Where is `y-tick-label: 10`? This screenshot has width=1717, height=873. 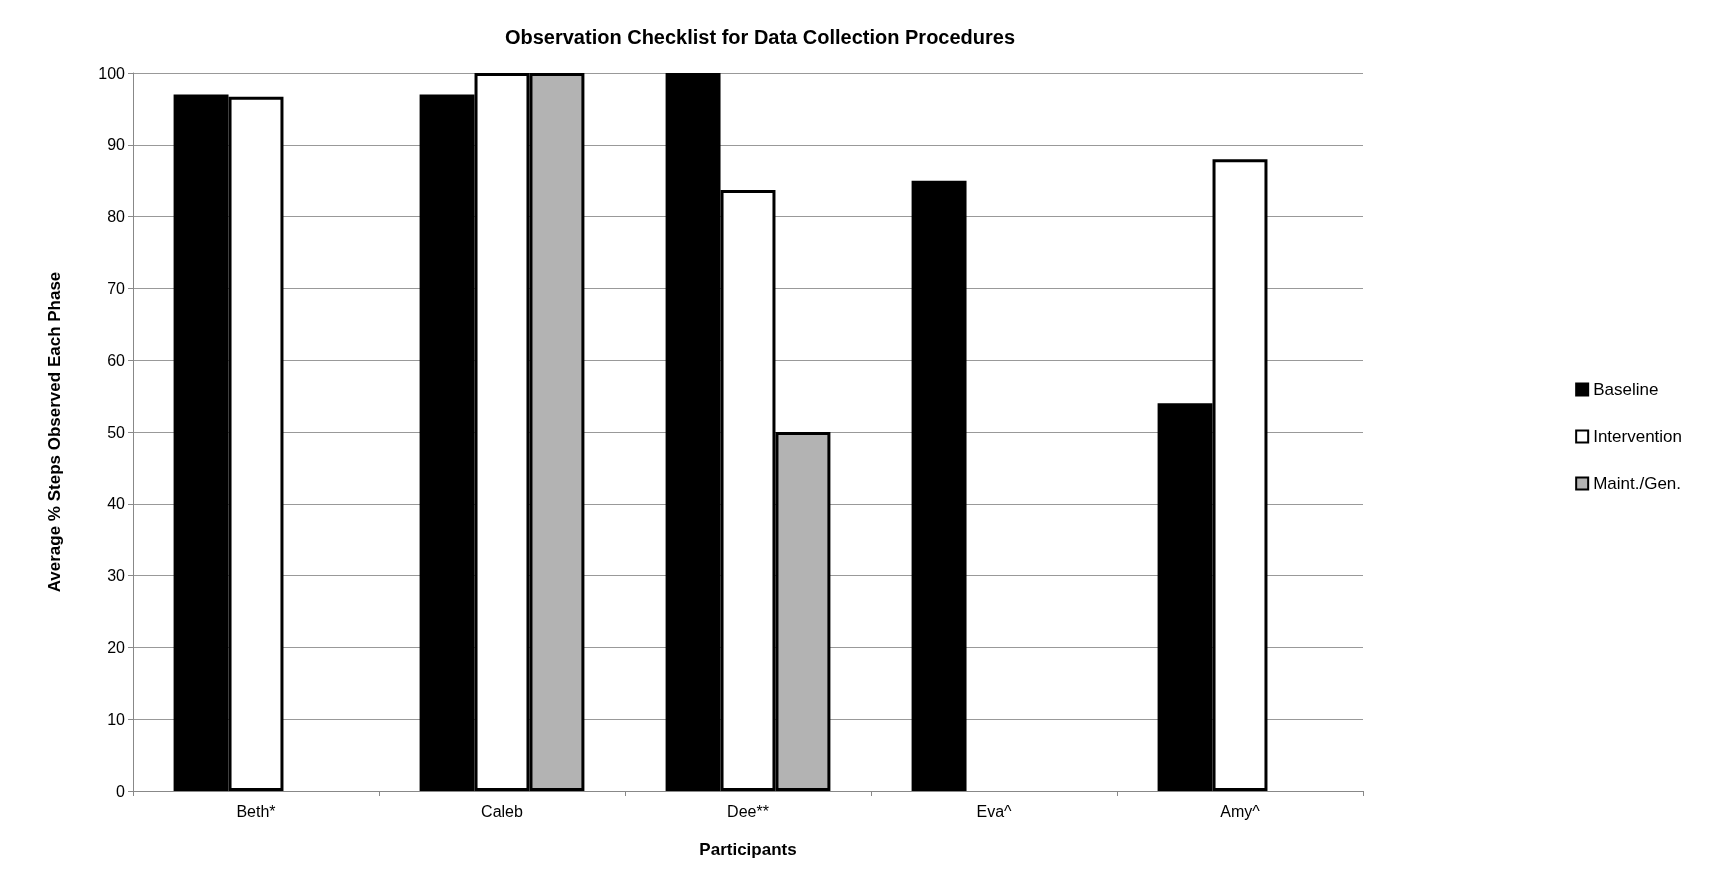
y-tick-label: 10 is located at coordinates (116, 719).